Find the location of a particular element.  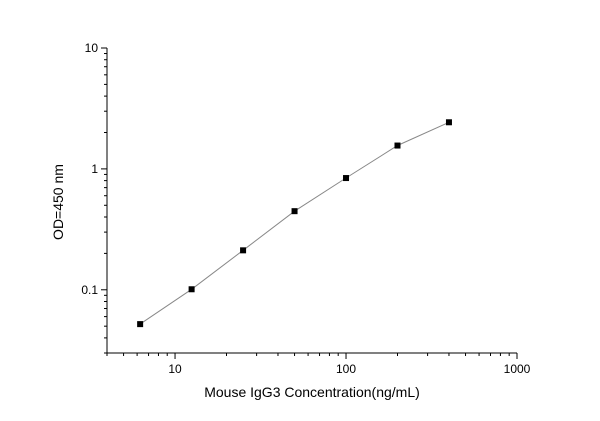

y-tick-label: 10 is located at coordinates (92, 48).